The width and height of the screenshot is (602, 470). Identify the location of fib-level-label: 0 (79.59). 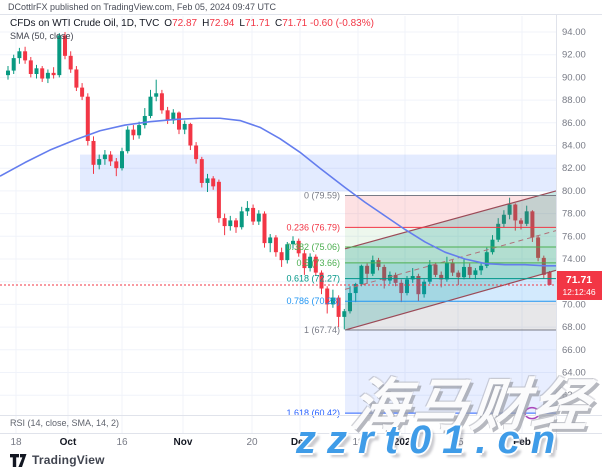
(322, 196).